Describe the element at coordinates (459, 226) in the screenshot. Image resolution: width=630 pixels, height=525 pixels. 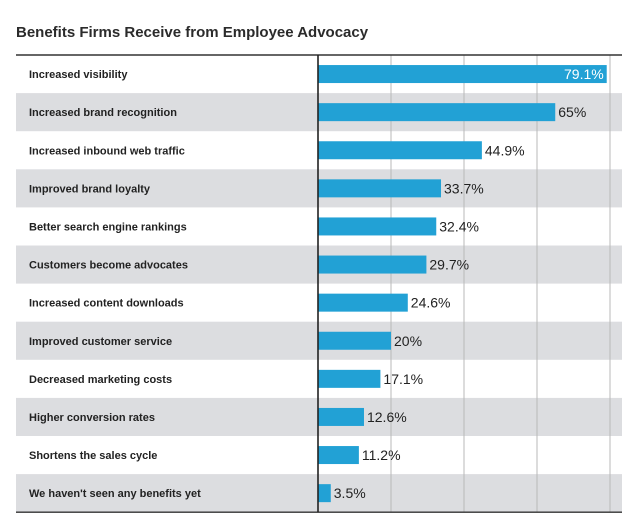
I see `data-label: 32.4%` at that location.